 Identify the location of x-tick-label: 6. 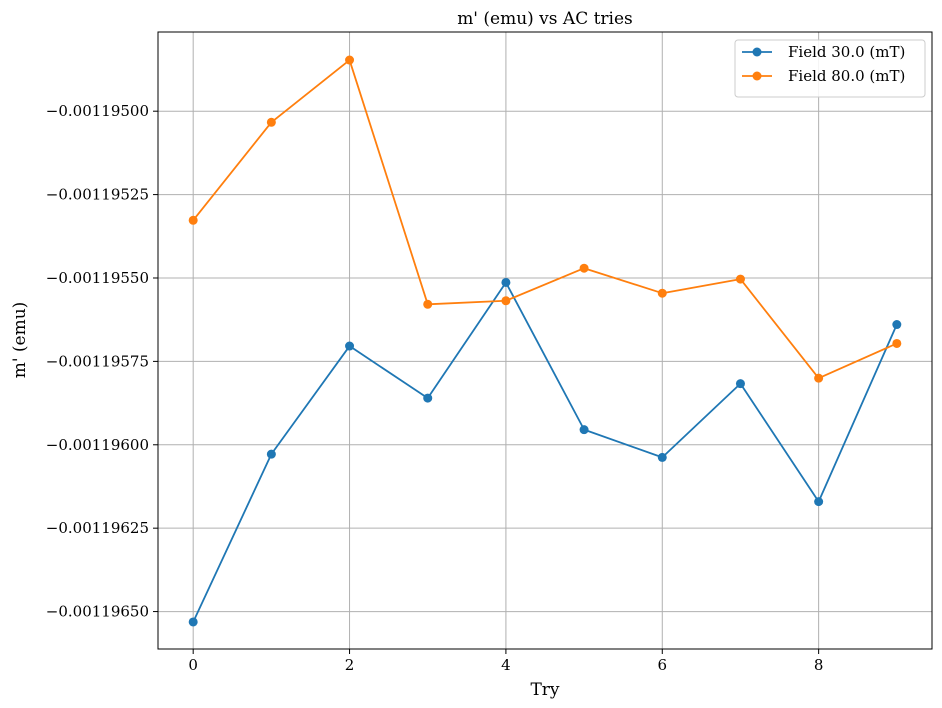
(662, 665).